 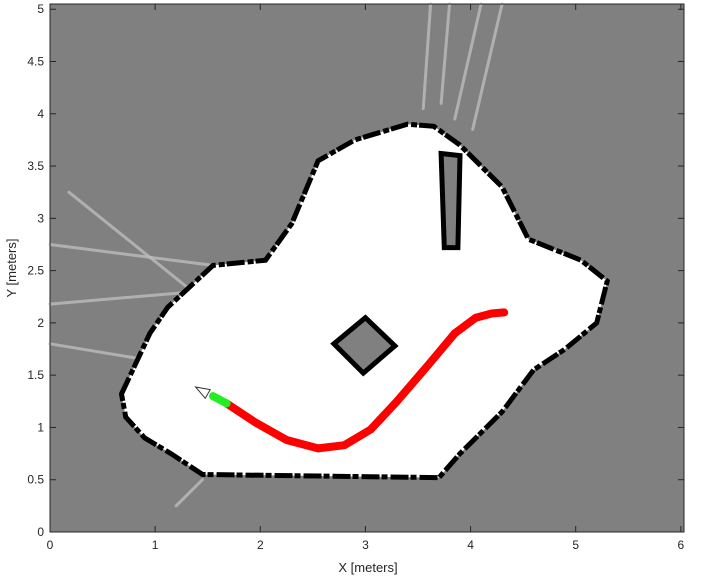 What do you see at coordinates (35, 62) in the screenshot?
I see `y-tick-label: 4.5` at bounding box center [35, 62].